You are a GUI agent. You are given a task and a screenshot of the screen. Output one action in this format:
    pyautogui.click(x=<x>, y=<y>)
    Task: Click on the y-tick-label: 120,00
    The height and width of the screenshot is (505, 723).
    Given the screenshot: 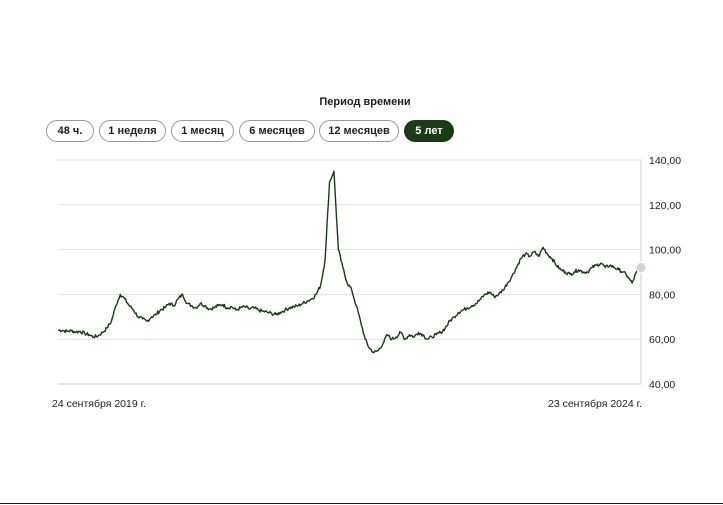 What is the action you would take?
    pyautogui.click(x=665, y=206)
    